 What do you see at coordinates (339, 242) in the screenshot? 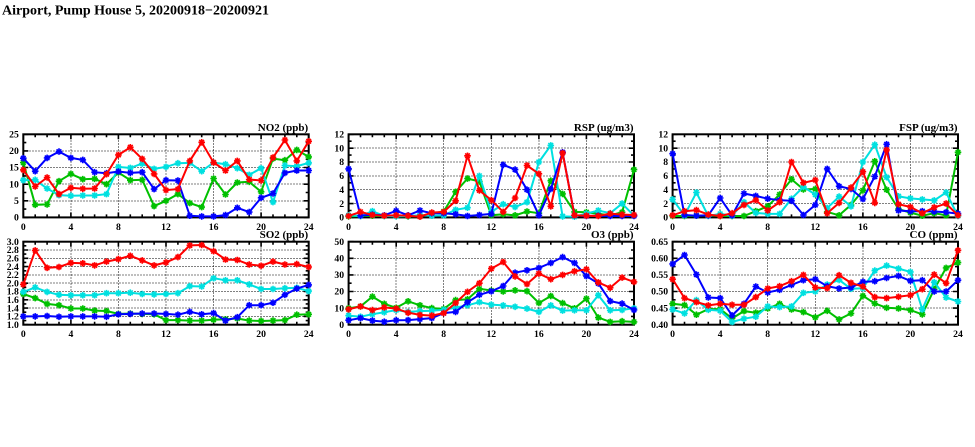
I see `svg-text: 50` at bounding box center [339, 242].